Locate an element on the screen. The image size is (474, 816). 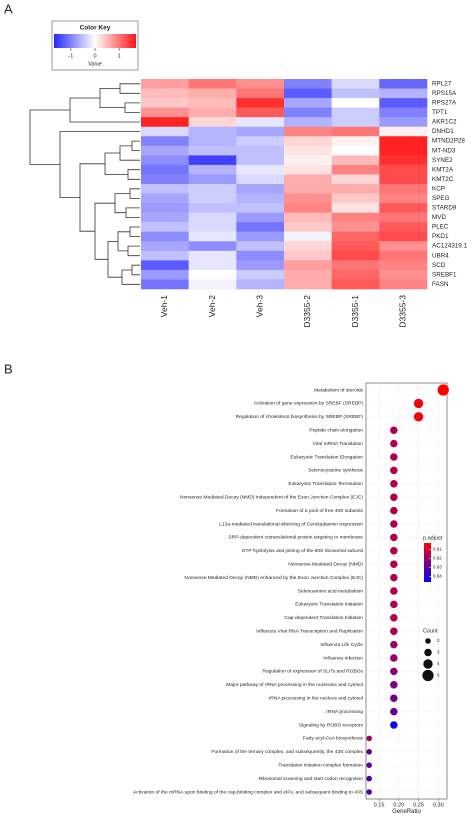
row-label: RPS27A is located at coordinates (444, 103).